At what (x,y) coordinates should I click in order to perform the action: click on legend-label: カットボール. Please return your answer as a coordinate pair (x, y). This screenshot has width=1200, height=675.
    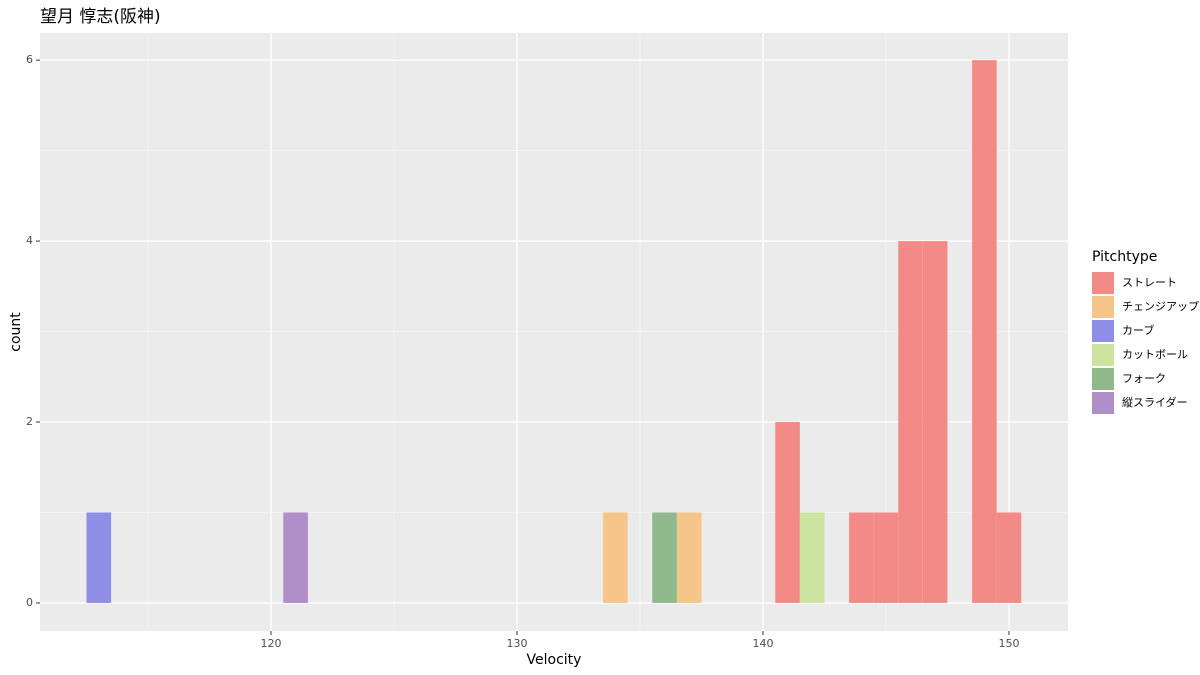
    Looking at the image, I should click on (1155, 354).